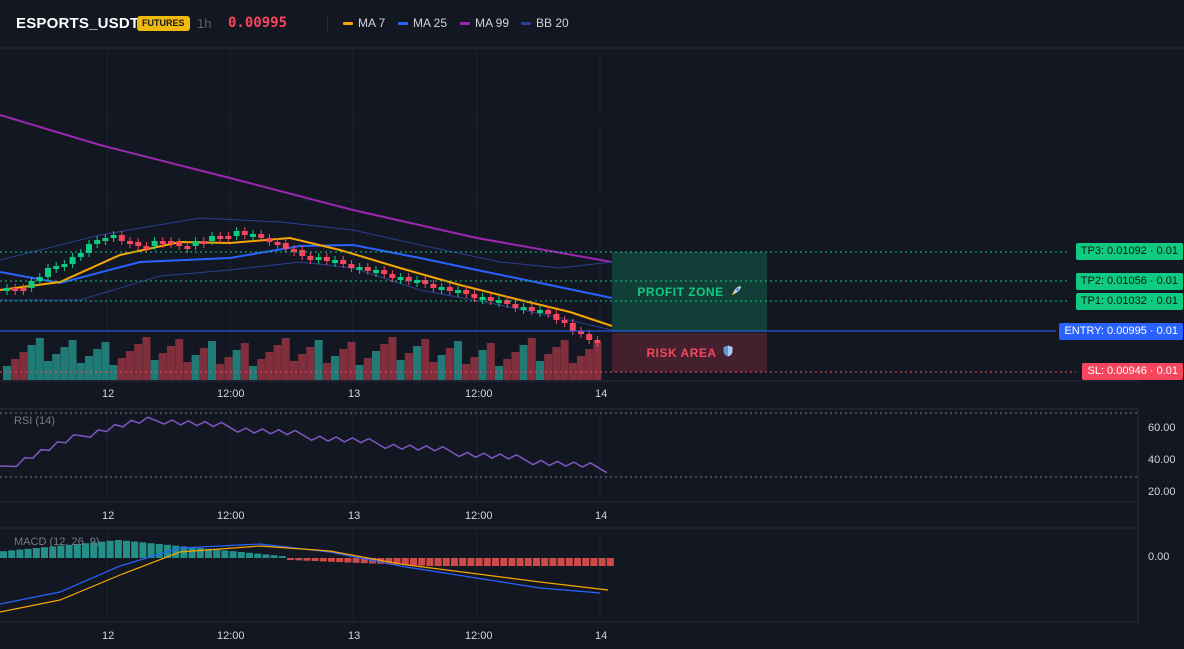  I want to click on line-swatch-icon, so click(465, 23).